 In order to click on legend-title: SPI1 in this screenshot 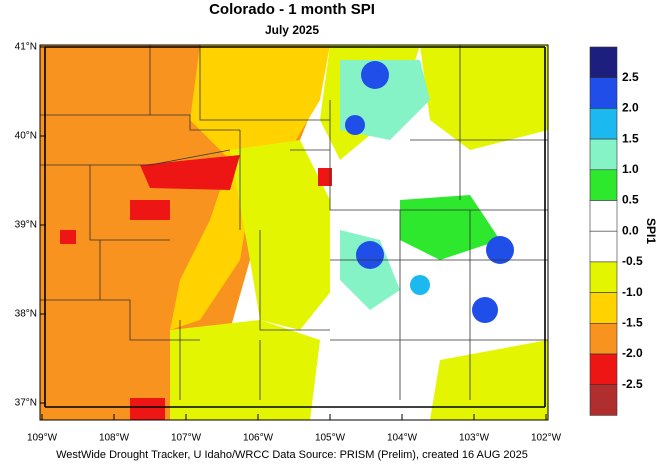, I will do `click(651, 231)`.